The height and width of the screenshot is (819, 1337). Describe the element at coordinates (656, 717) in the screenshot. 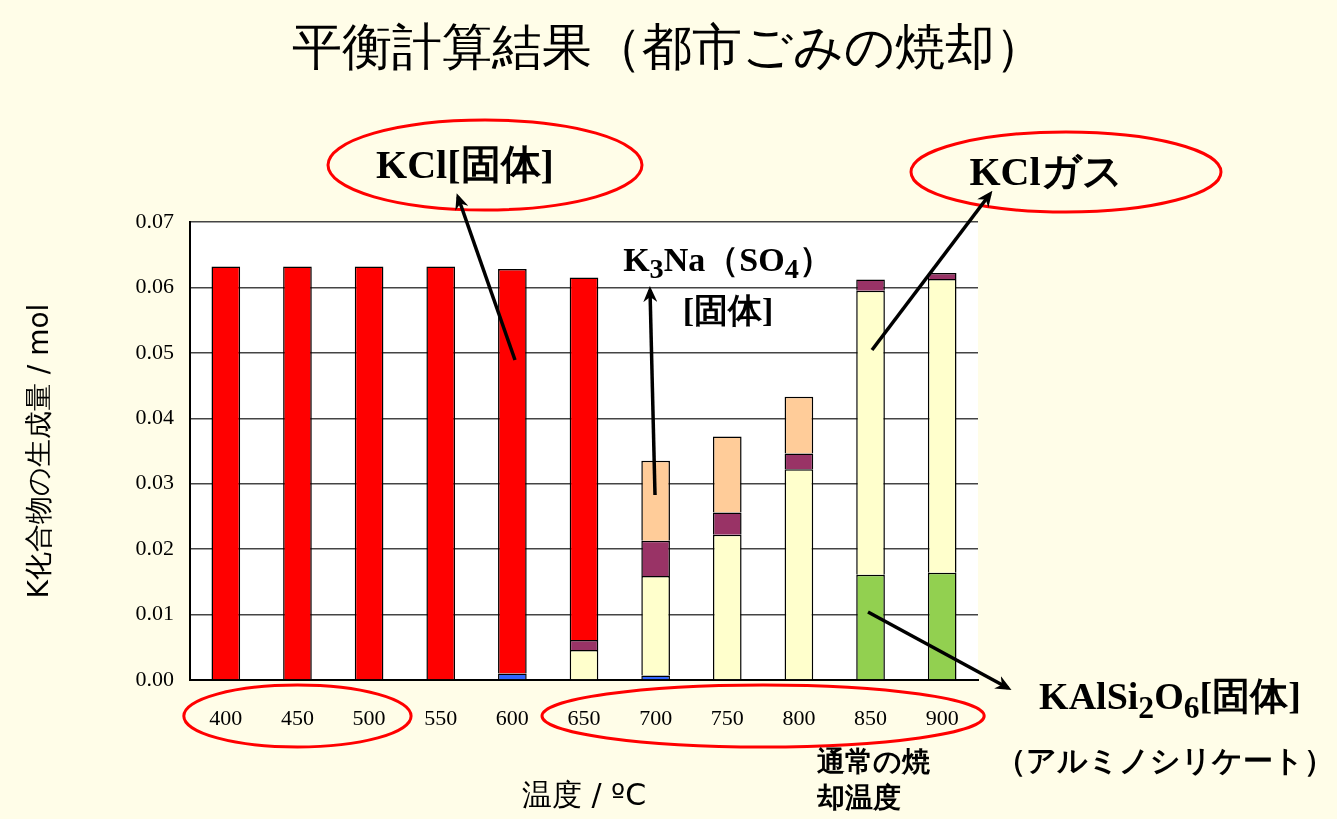

I see `x-tick-label: 700` at that location.